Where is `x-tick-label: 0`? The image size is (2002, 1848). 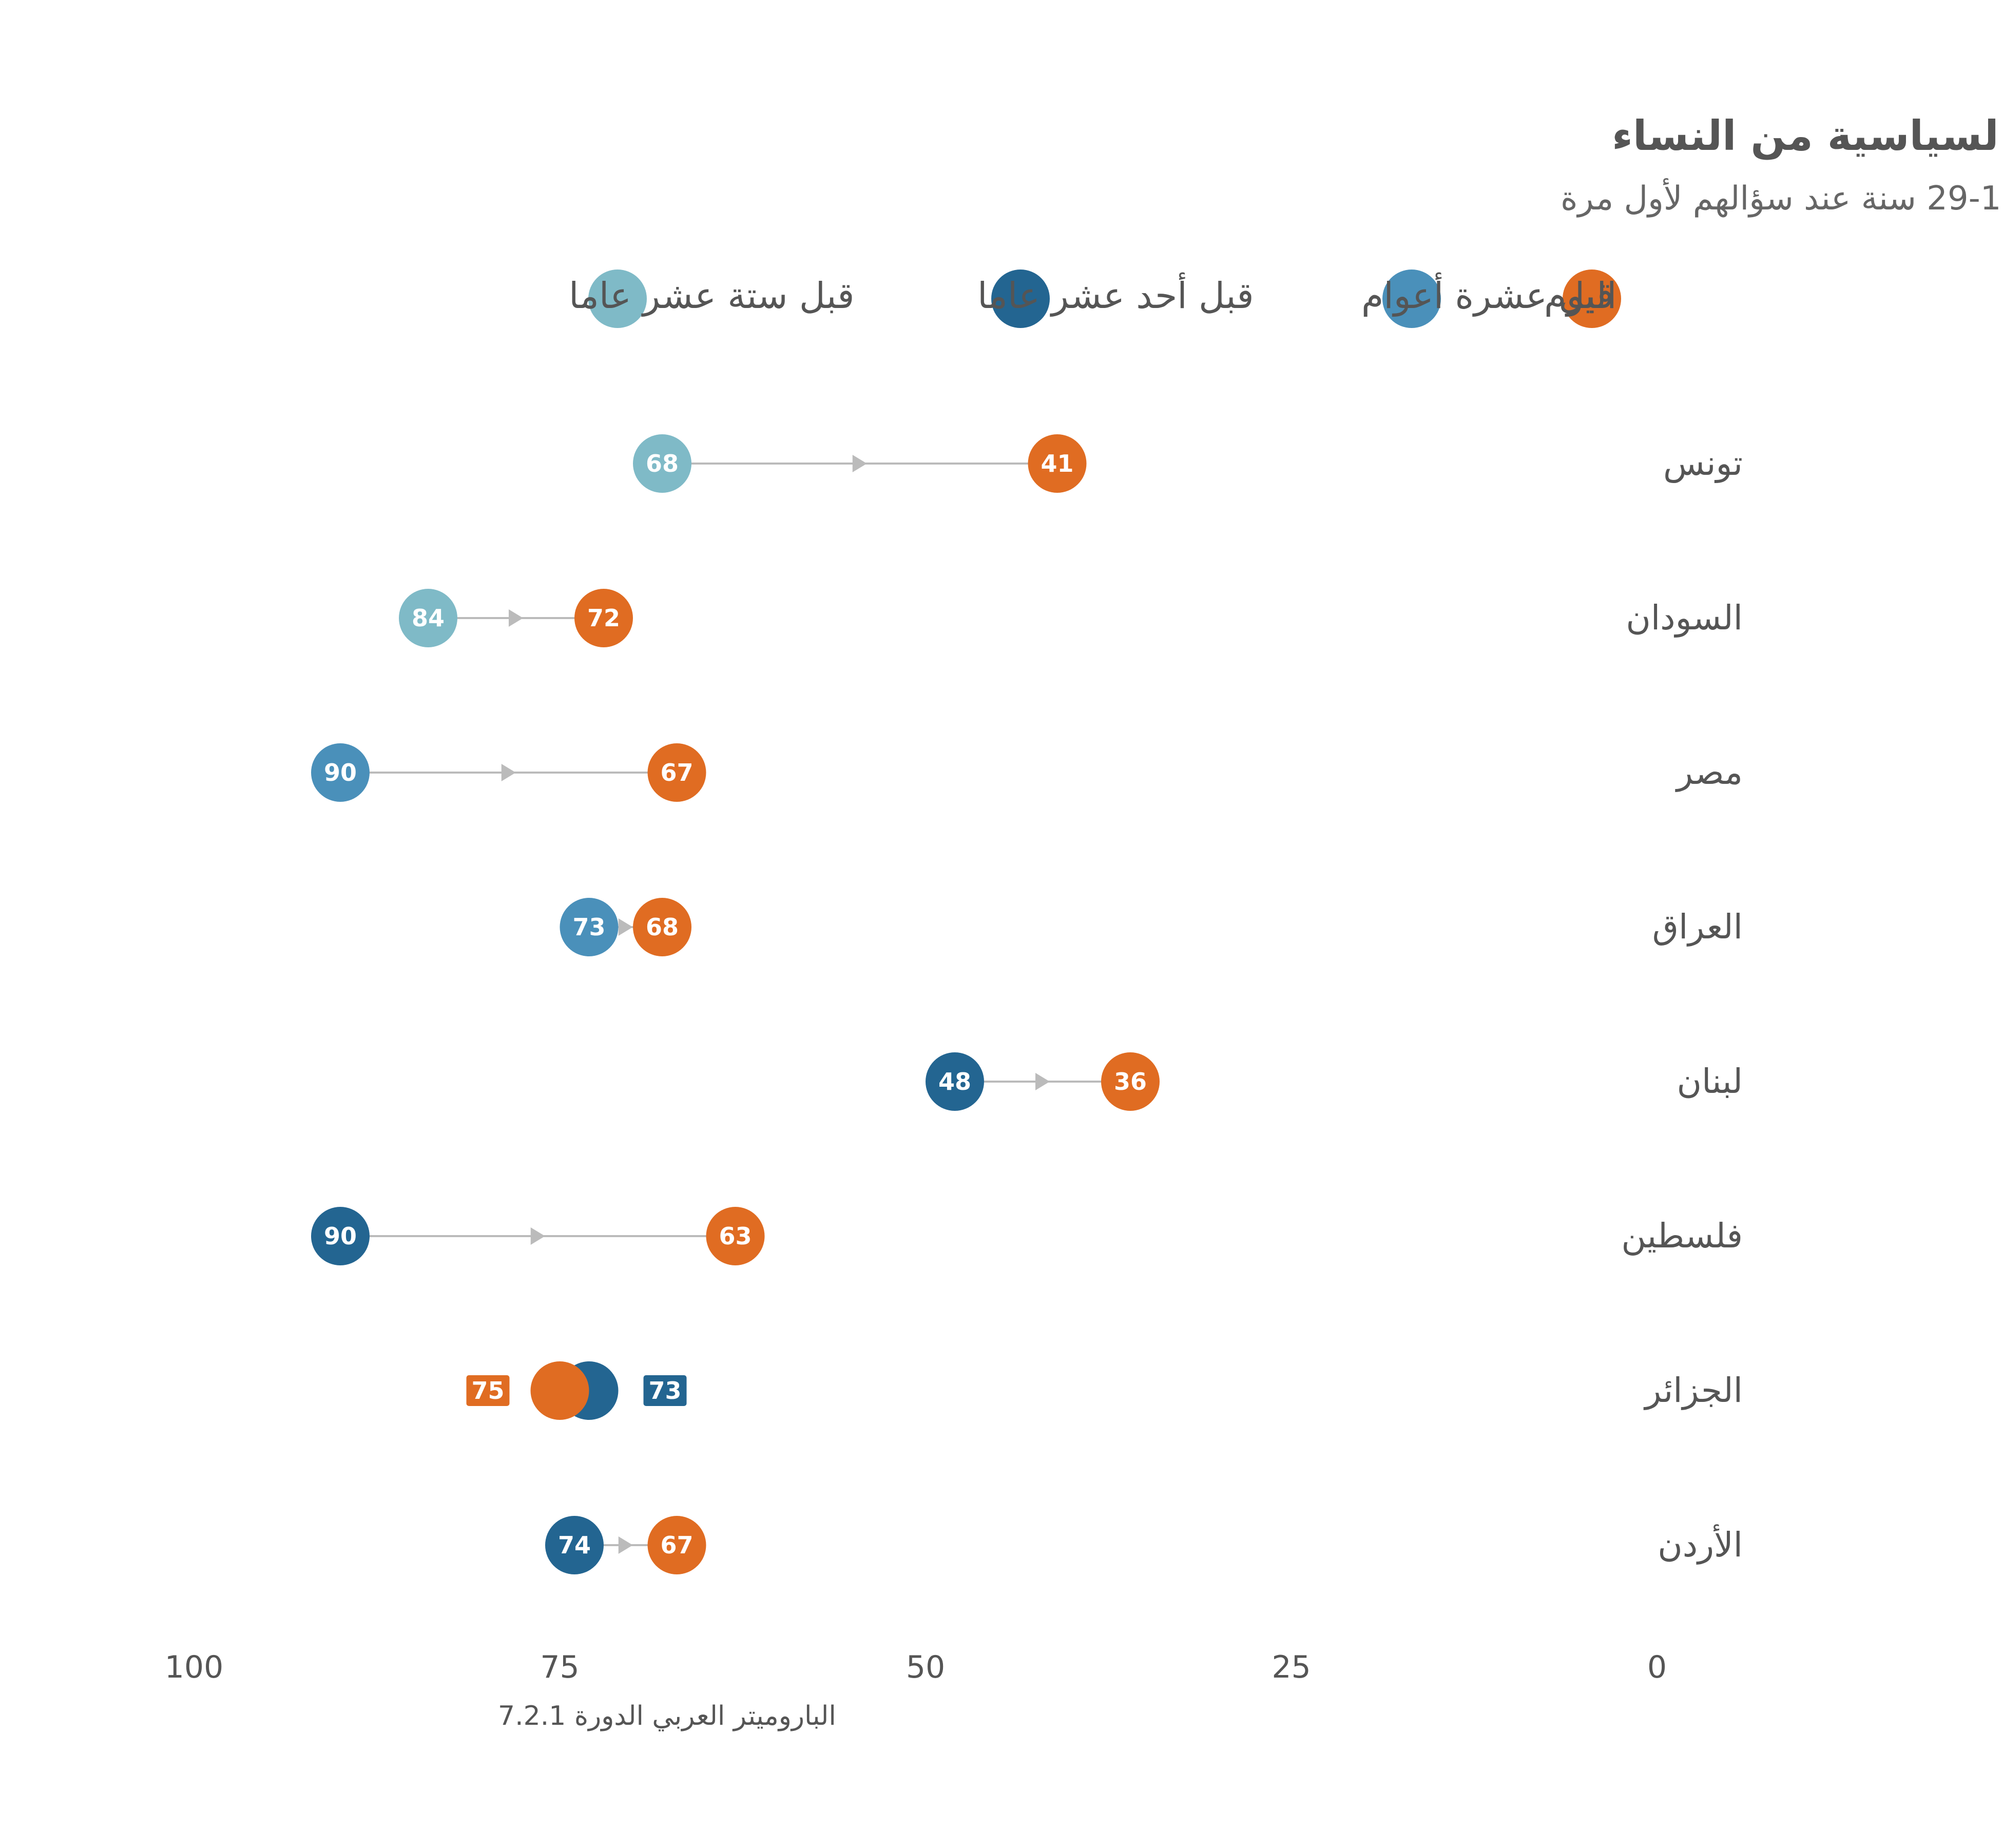 x-tick-label: 0 is located at coordinates (1657, 1667).